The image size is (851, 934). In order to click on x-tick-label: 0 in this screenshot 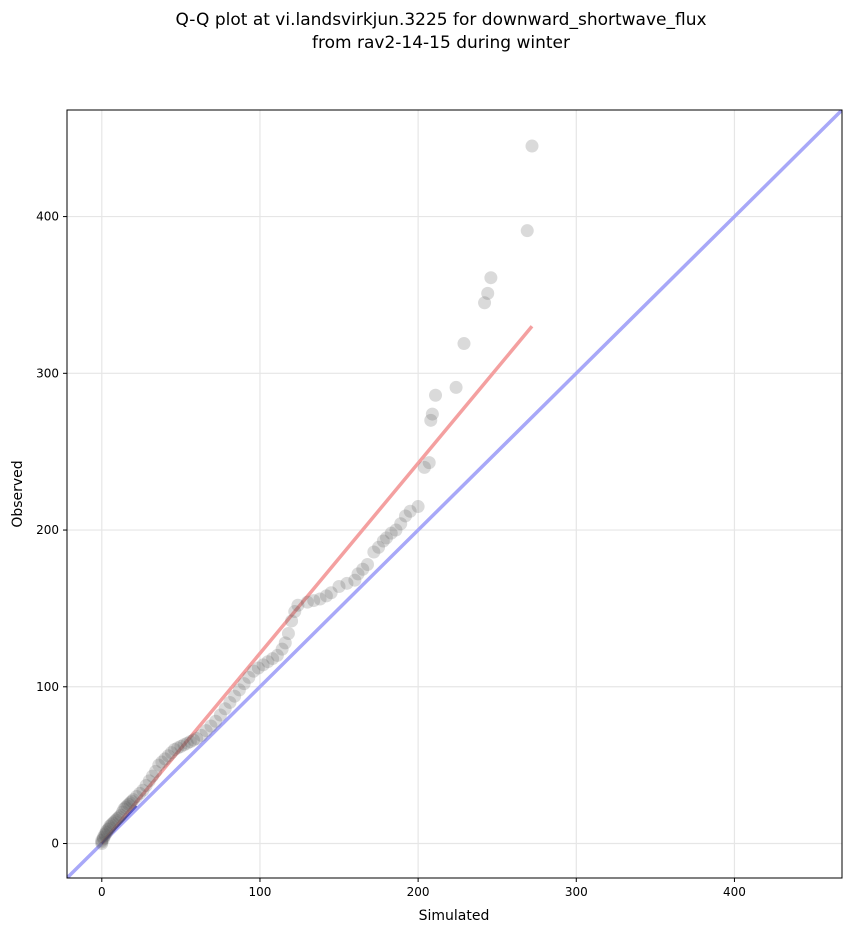, I will do `click(102, 892)`.